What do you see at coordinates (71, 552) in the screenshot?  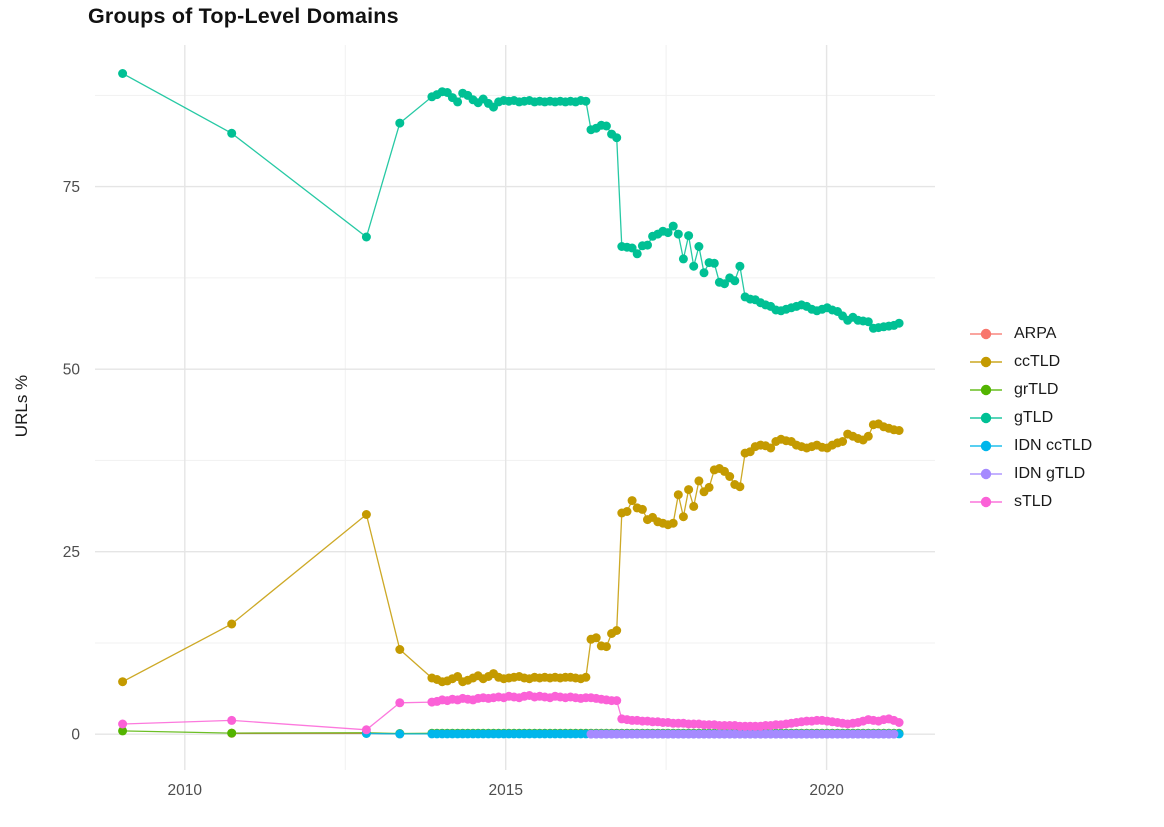 I see `svg-text: 25` at bounding box center [71, 552].